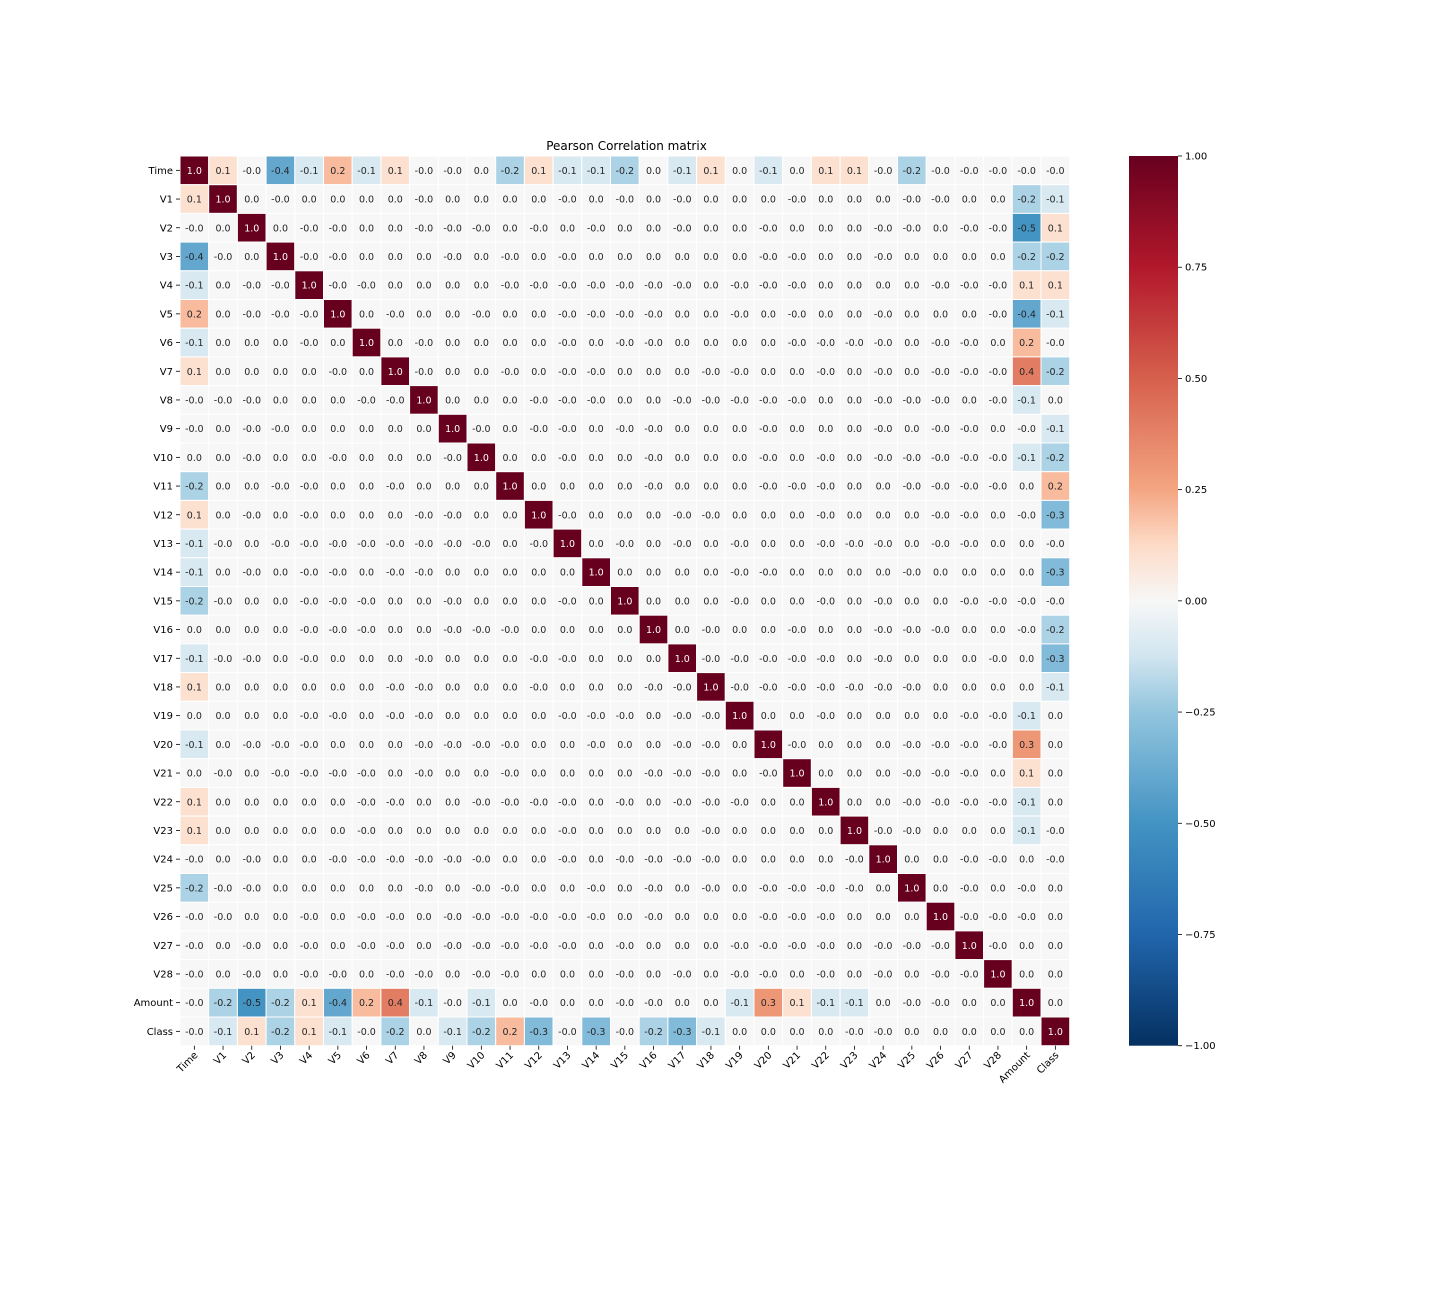 The image size is (1440, 1296). I want to click on cell-value-label: 0.3, so click(1026, 745).